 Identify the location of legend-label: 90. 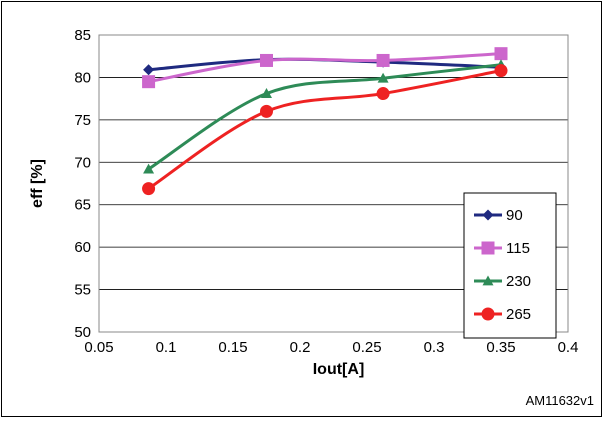
(514, 215).